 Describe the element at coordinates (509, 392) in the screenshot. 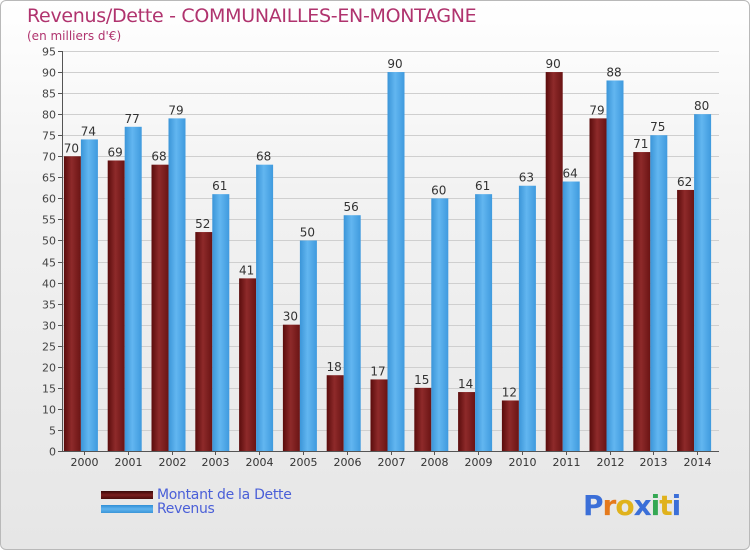

I see `data-label-dette: 12` at that location.